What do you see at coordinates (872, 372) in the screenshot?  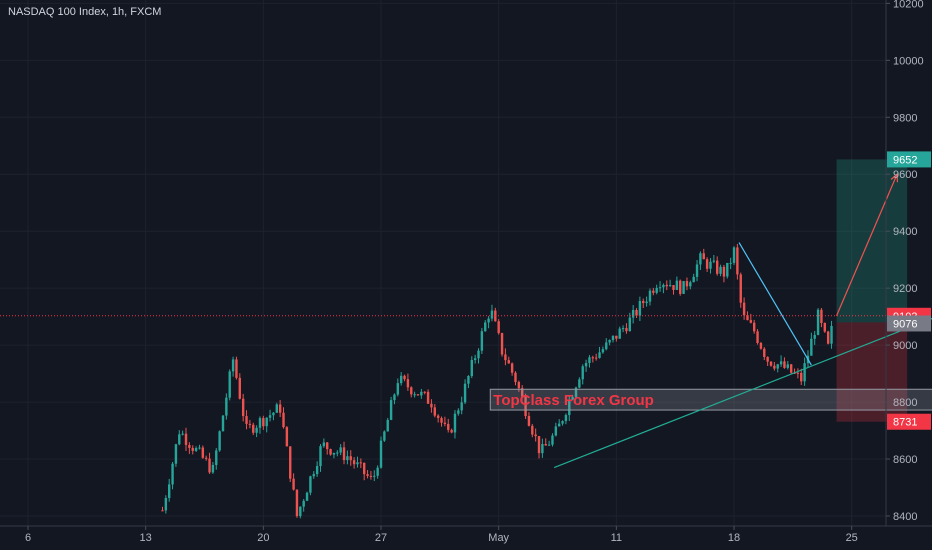 I see `loss-zone` at bounding box center [872, 372].